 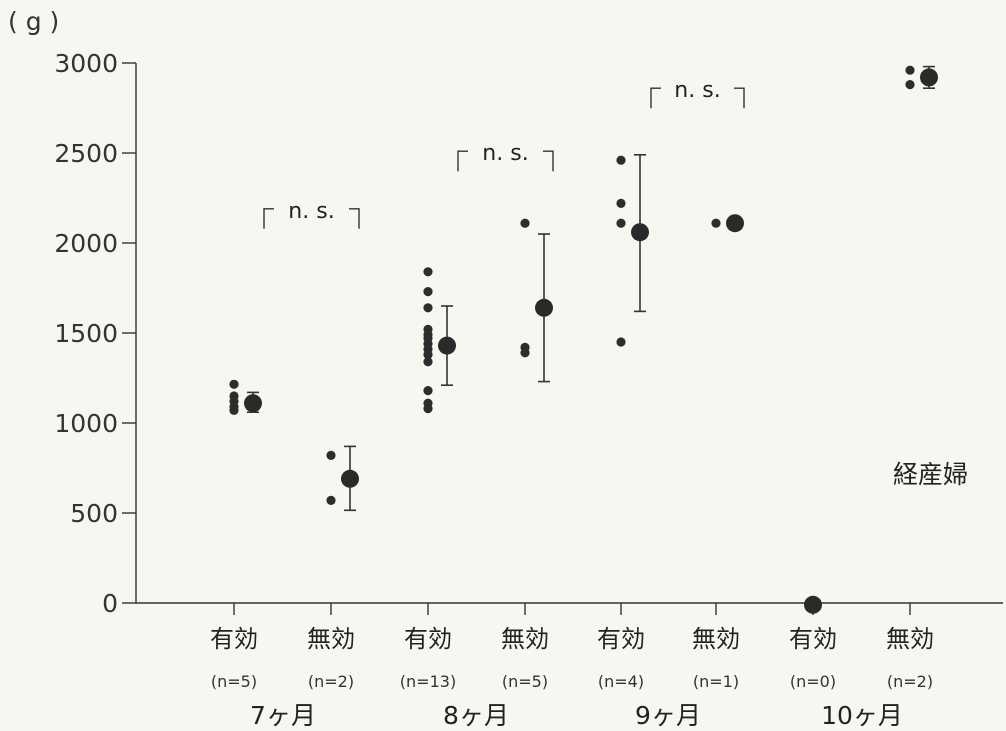 I want to click on y-tick-label: 2000, so click(x=86, y=243).